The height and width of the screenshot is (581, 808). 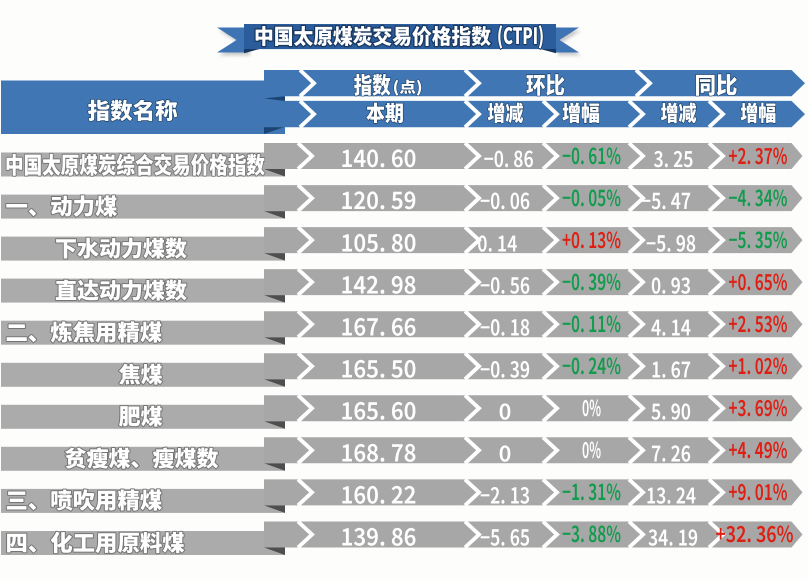 I want to click on svg-text: +2. 53%, so click(x=758, y=323).